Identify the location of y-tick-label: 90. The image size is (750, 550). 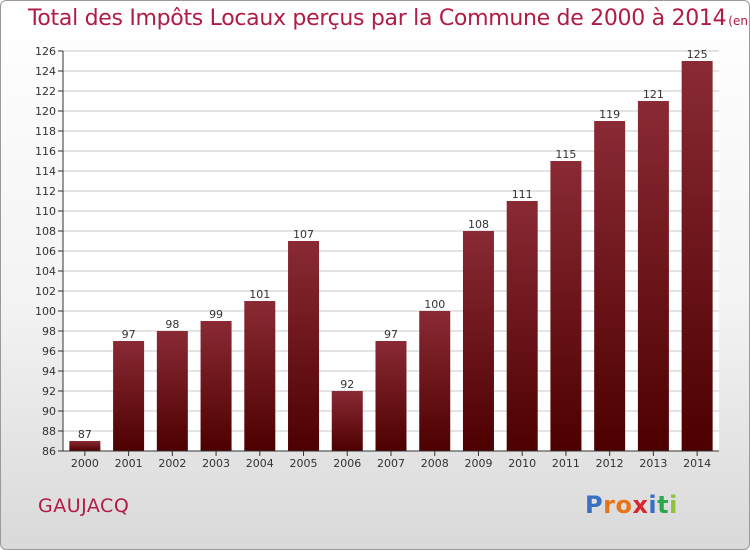
(49, 411).